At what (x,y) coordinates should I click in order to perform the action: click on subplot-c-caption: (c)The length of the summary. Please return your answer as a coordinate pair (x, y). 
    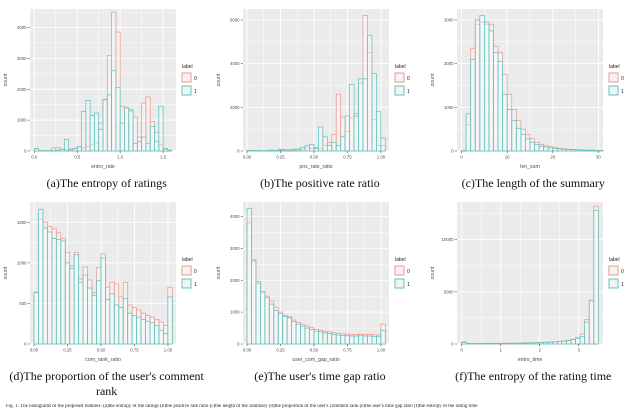
    Looking at the image, I should click on (533, 183).